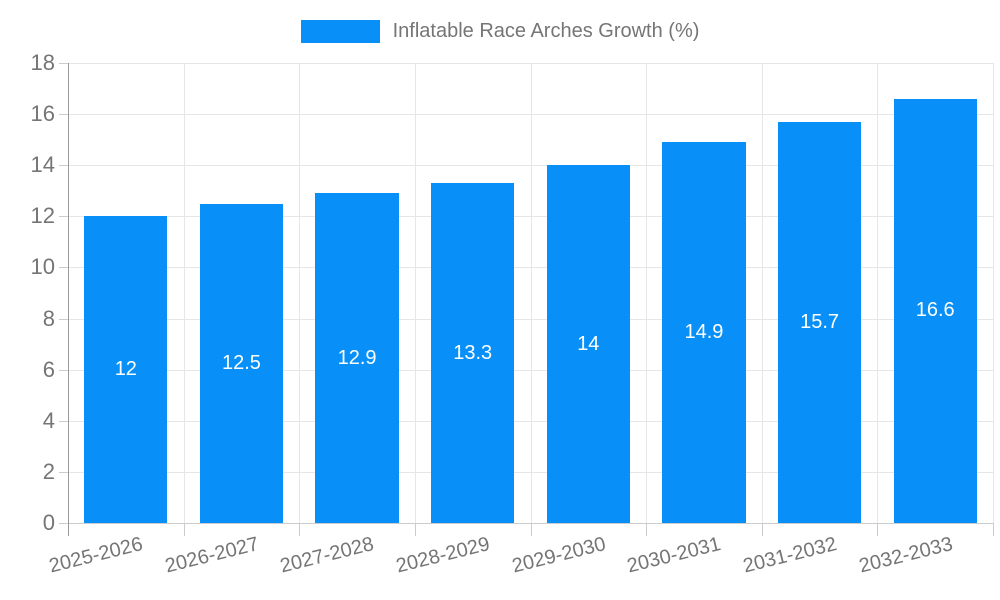 The width and height of the screenshot is (1000, 600). I want to click on x-axis-label: 2027-2028, so click(327, 555).